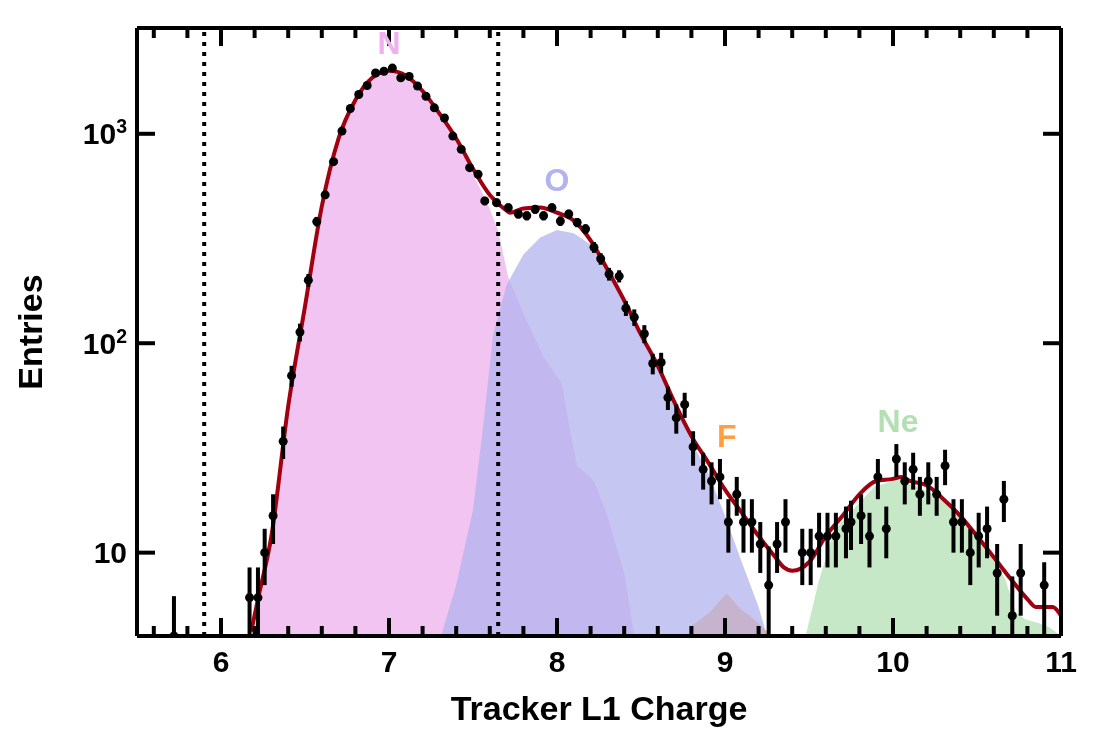 This screenshot has height=736, width=1094. Describe the element at coordinates (599, 708) in the screenshot. I see `x-axis-title: Tracker L1 Charge` at that location.